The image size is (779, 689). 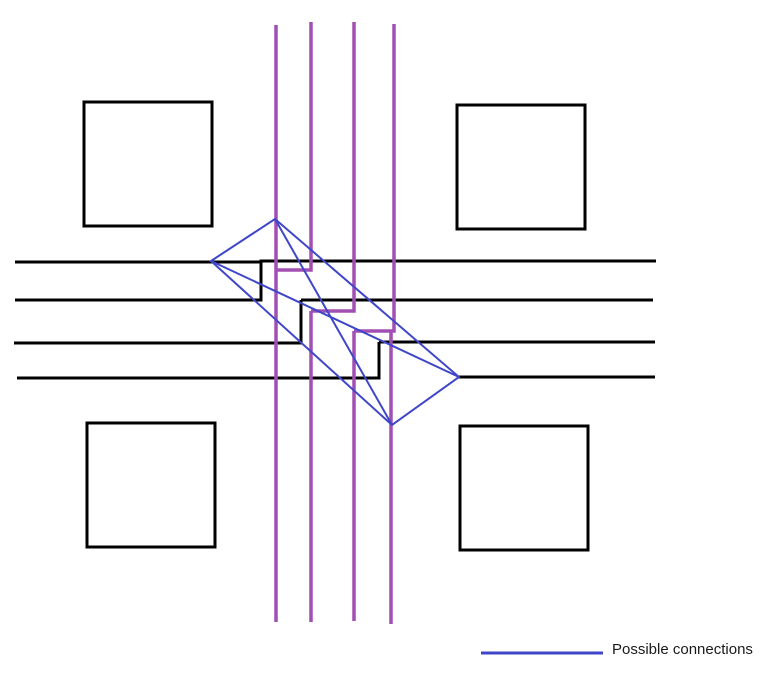 I want to click on block-bottom-left, so click(x=151, y=485).